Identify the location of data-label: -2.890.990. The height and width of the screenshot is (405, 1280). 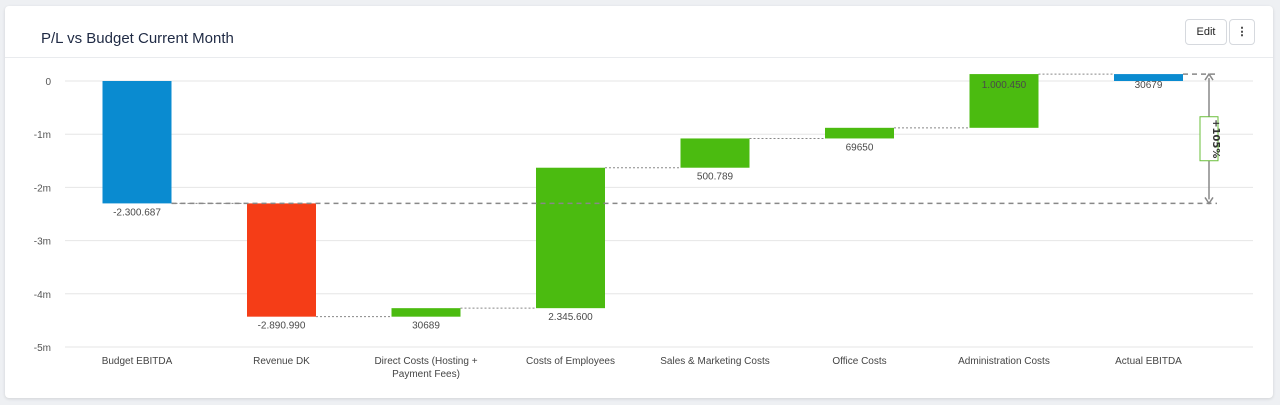
(282, 326).